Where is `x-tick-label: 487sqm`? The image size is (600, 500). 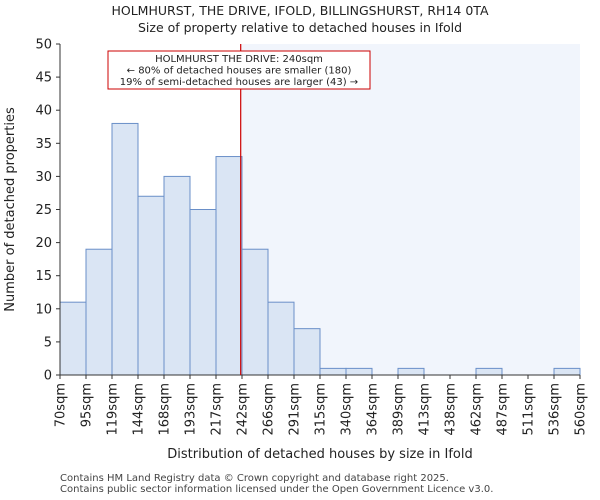 x-tick-label: 487sqm is located at coordinates (503, 409).